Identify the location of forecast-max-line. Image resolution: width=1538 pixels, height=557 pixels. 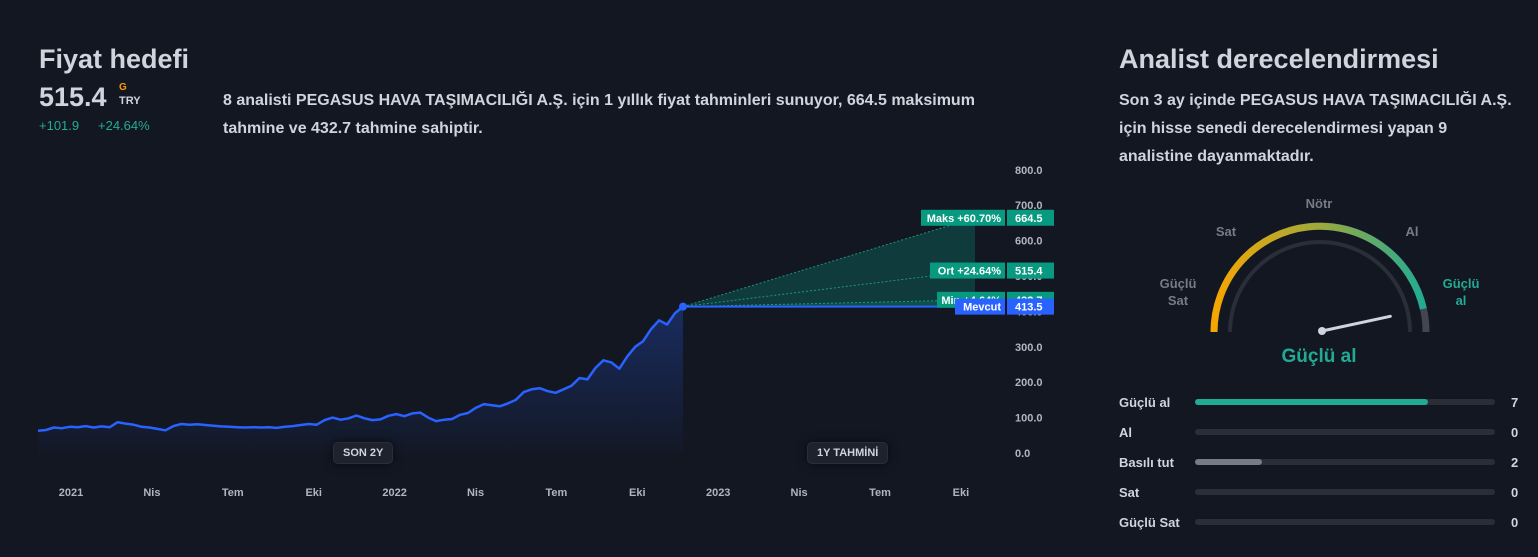
(829, 262).